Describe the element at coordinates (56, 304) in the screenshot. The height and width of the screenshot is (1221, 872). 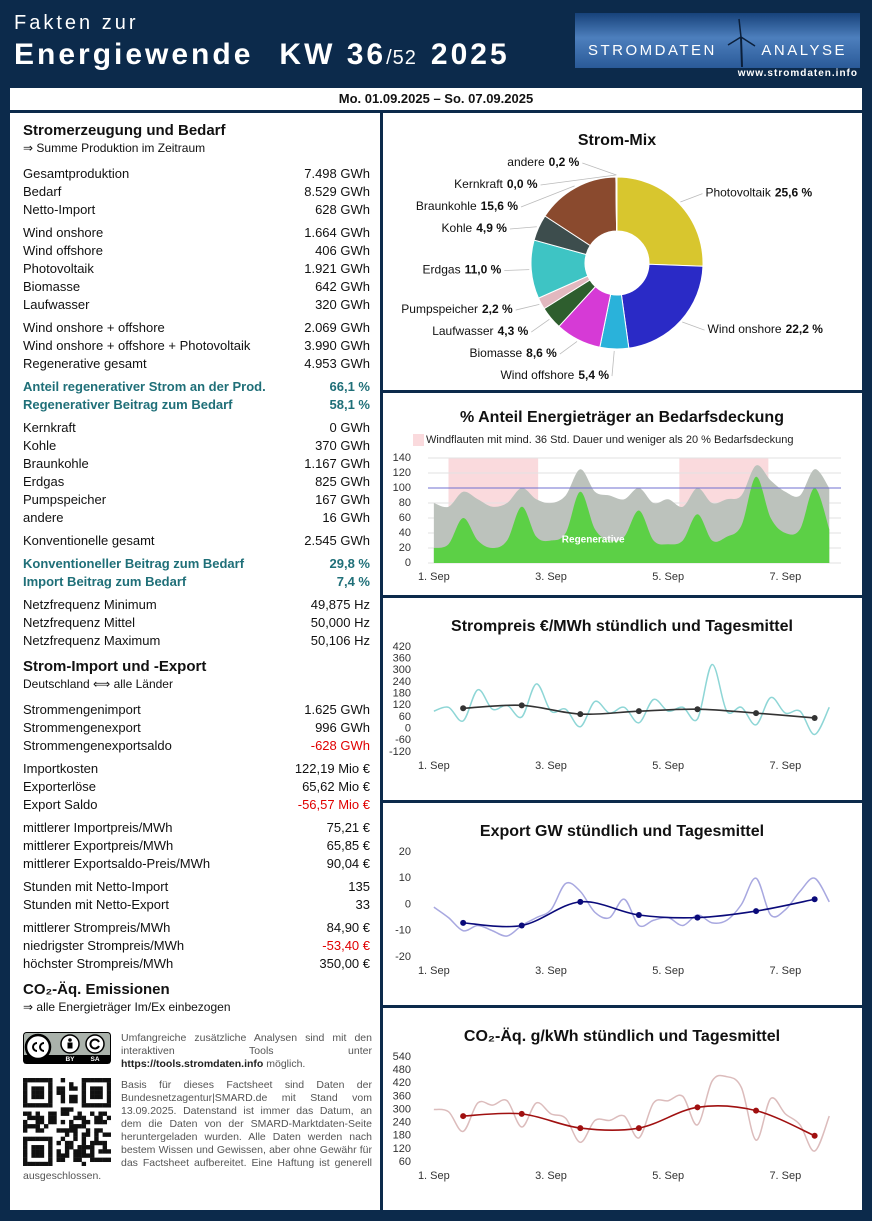
I see `row-label: Laufwasser` at that location.